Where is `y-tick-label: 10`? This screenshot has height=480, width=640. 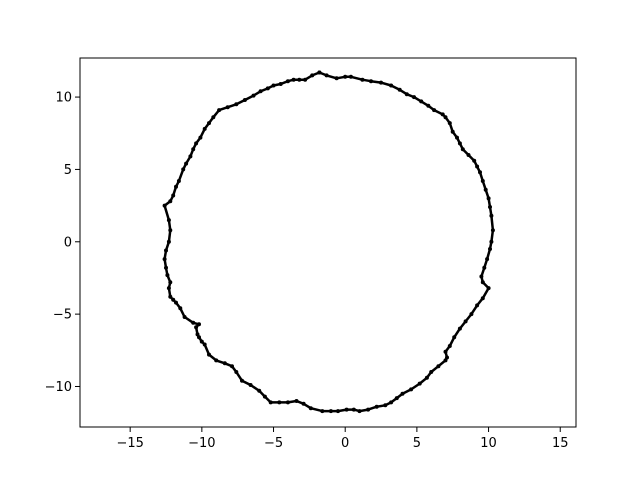
y-tick-label: 10 is located at coordinates (63, 98).